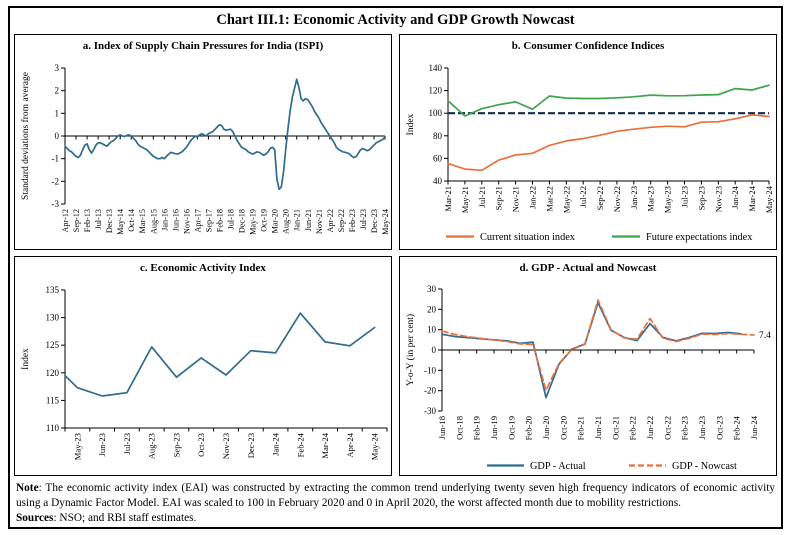 The image size is (791, 535). What do you see at coordinates (77, 446) in the screenshot?
I see `svg-text: May-23` at bounding box center [77, 446].